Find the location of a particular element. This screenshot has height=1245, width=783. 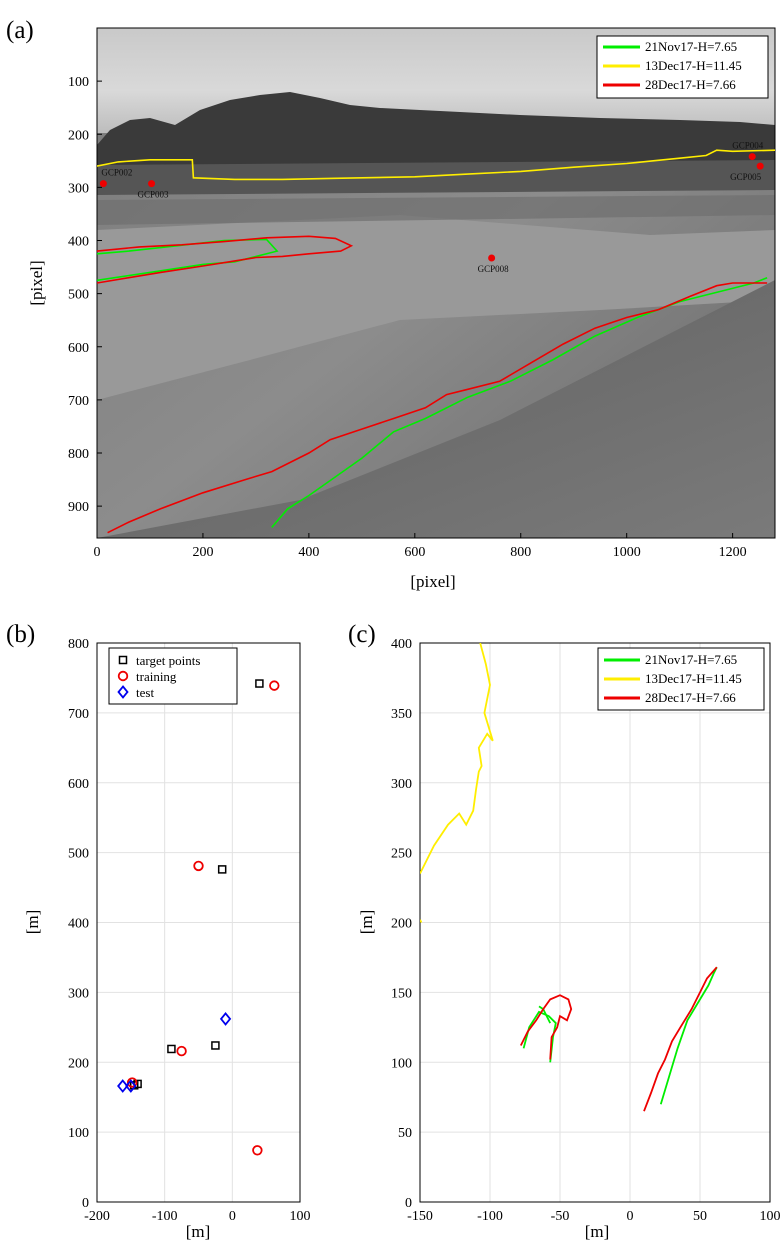

panel-a-legend-entry: 28Dec17-H=7.66 is located at coordinates (690, 84).